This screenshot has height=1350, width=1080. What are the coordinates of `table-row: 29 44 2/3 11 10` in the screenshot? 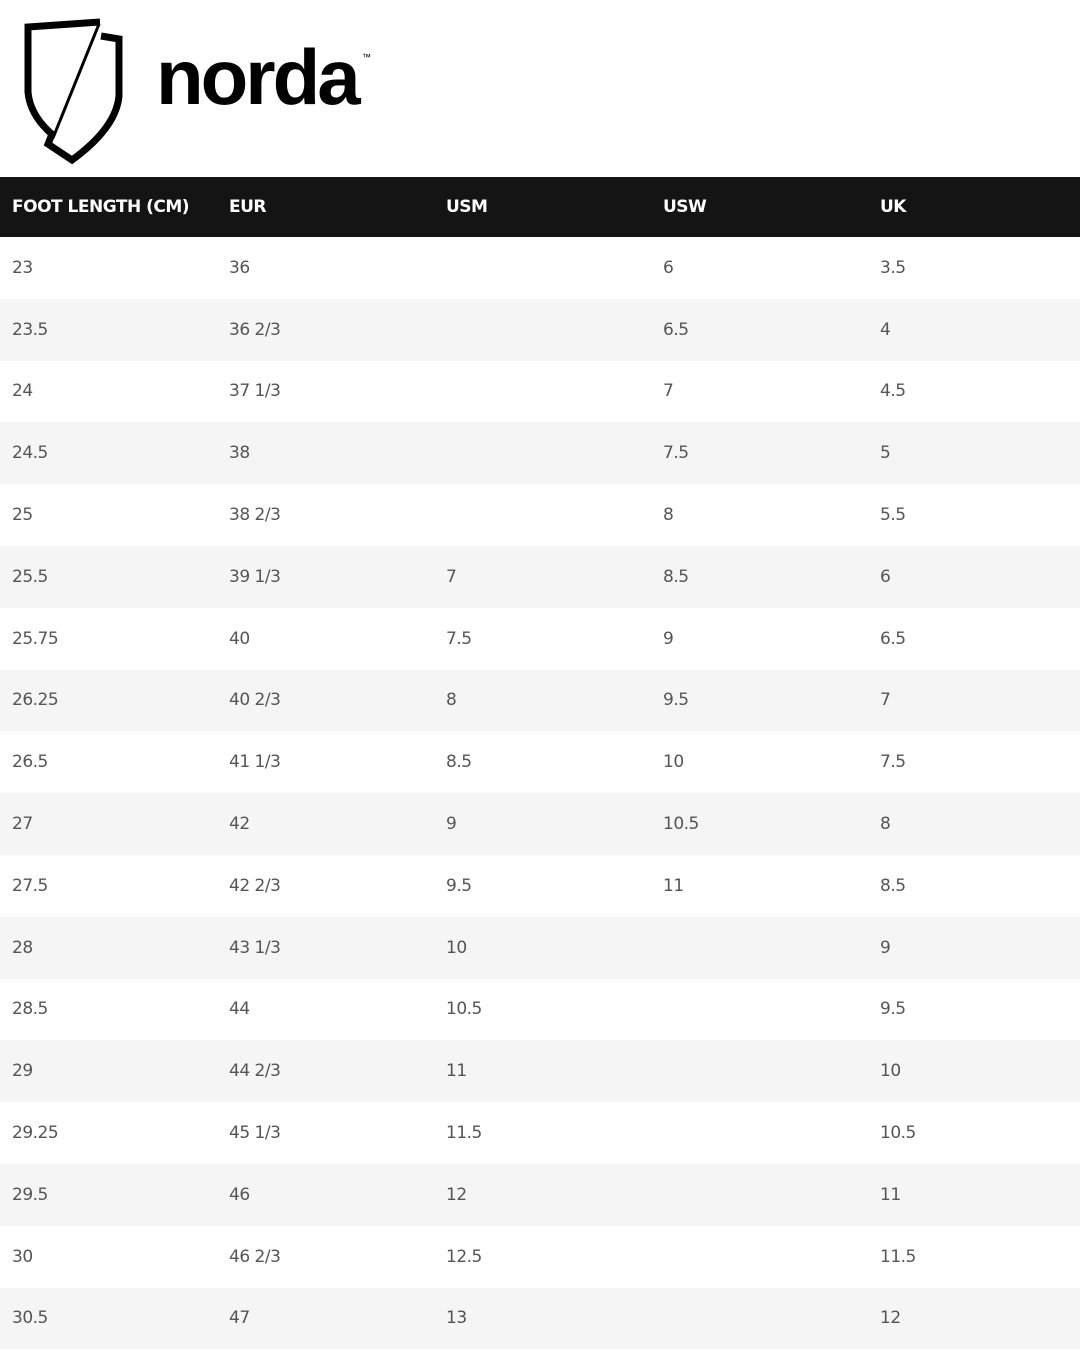 It's located at (540, 1071).